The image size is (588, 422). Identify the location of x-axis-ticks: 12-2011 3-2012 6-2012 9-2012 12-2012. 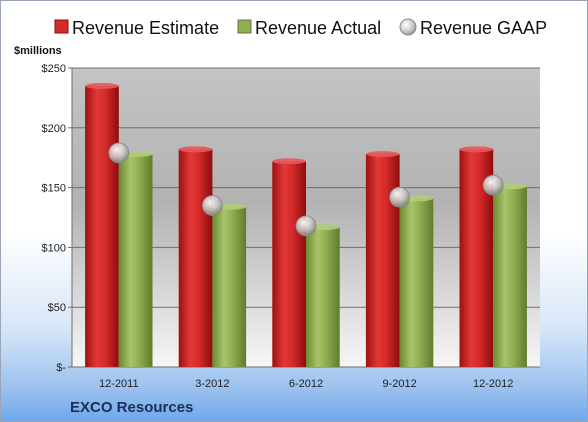
(306, 384).